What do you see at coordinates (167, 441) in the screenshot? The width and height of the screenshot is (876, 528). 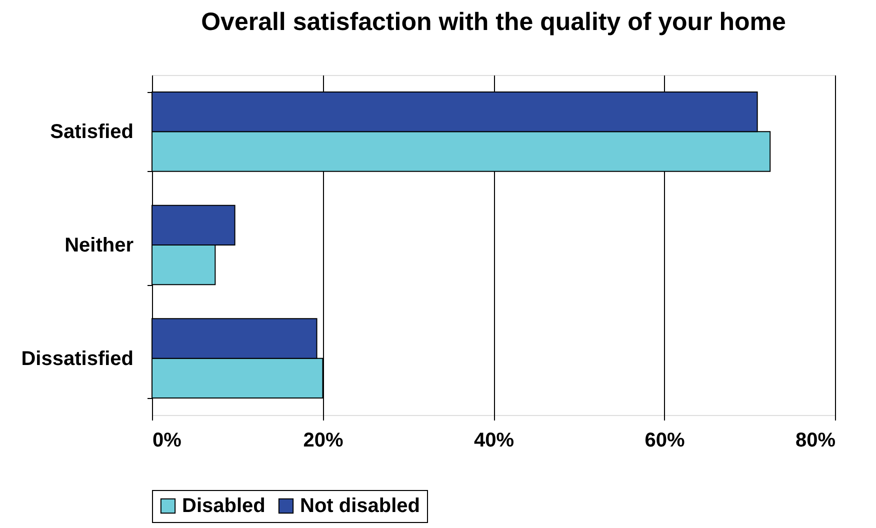 I see `x-tick-label: 0%` at bounding box center [167, 441].